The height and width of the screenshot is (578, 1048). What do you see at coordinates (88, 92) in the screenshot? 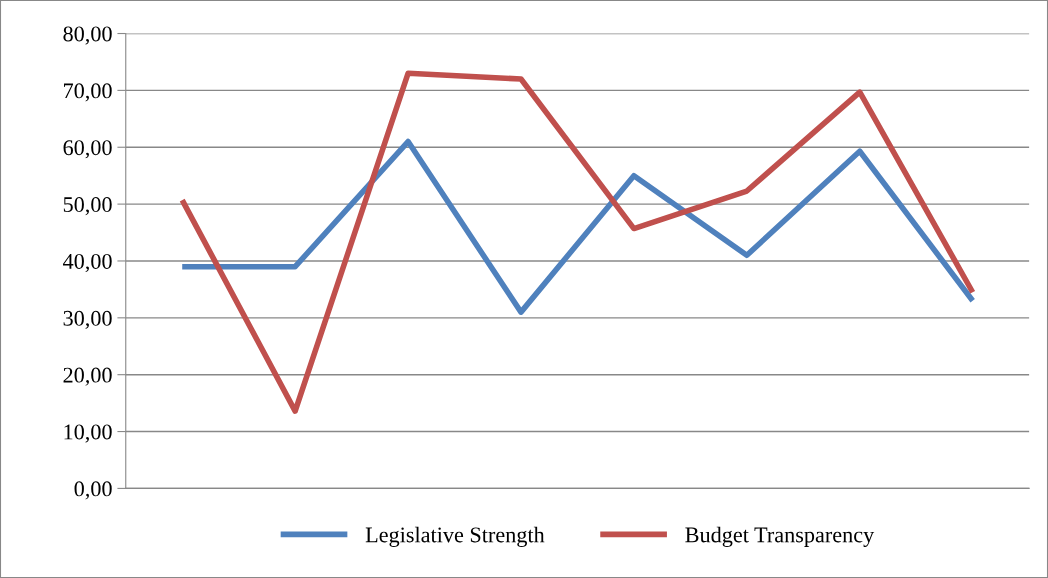
I see `y-tick-label: 70,00` at bounding box center [88, 92].